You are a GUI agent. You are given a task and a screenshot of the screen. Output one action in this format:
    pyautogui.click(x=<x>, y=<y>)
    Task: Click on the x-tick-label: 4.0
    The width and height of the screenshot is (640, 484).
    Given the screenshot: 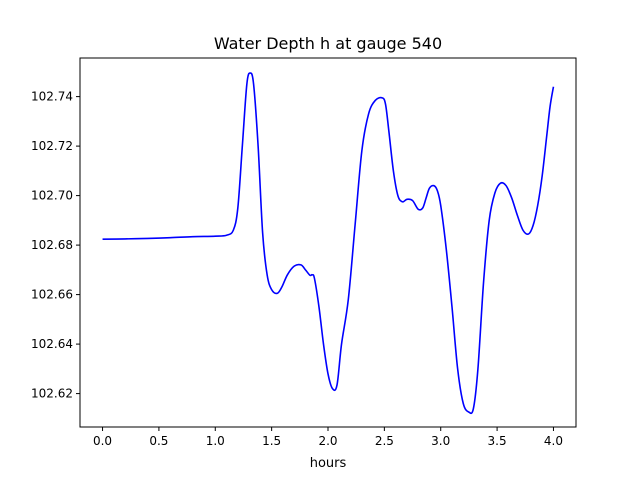 What is the action you would take?
    pyautogui.click(x=553, y=441)
    